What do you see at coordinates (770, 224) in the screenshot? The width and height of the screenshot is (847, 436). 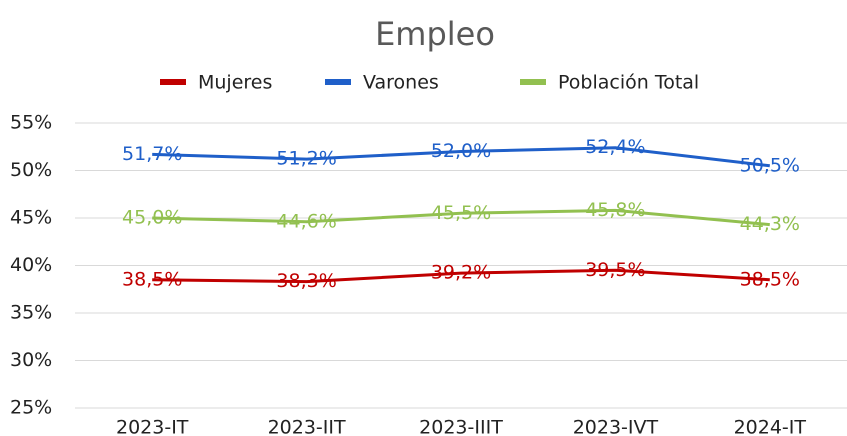 I see `data-label: 44,3%` at bounding box center [770, 224].